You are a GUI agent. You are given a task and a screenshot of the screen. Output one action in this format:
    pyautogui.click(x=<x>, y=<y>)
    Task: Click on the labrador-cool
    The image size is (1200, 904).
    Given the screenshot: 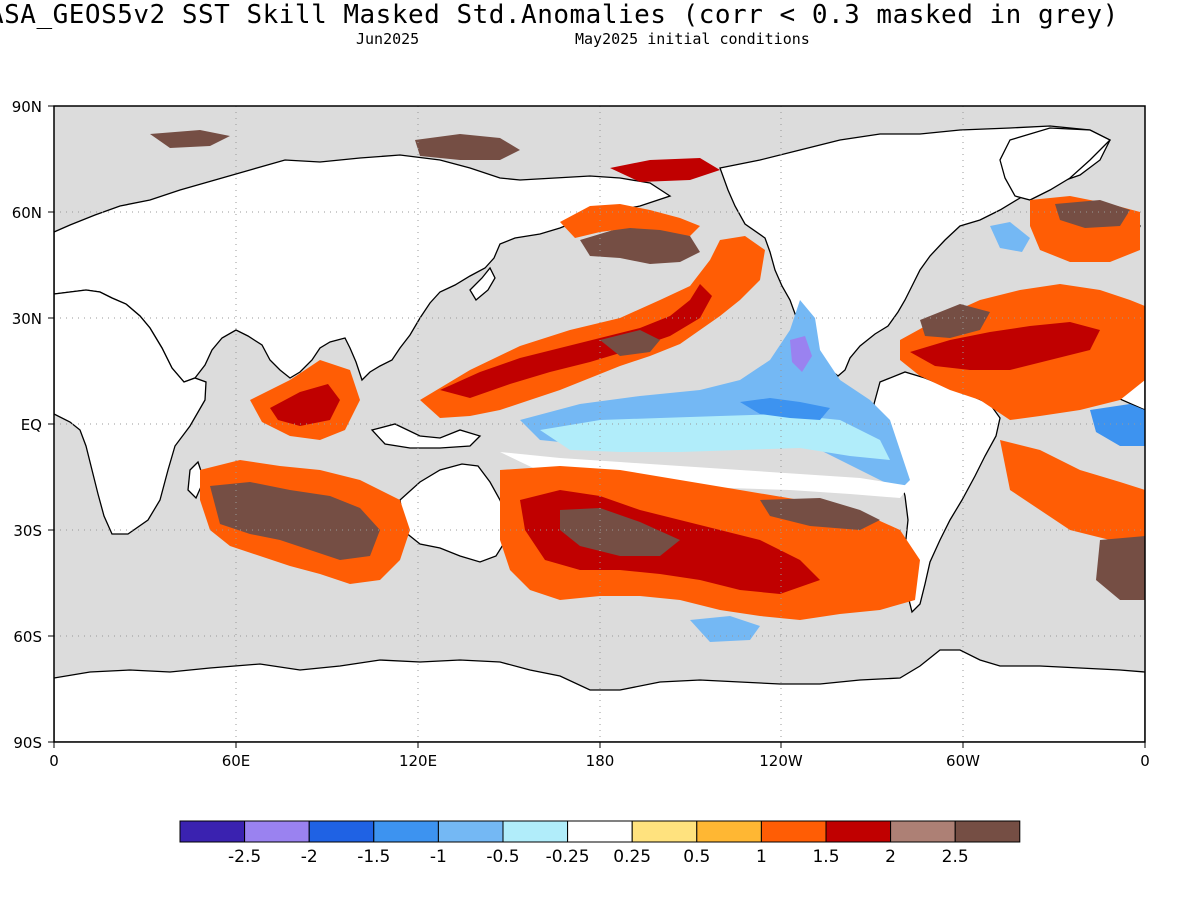 What is the action you would take?
    pyautogui.click(x=1010, y=237)
    